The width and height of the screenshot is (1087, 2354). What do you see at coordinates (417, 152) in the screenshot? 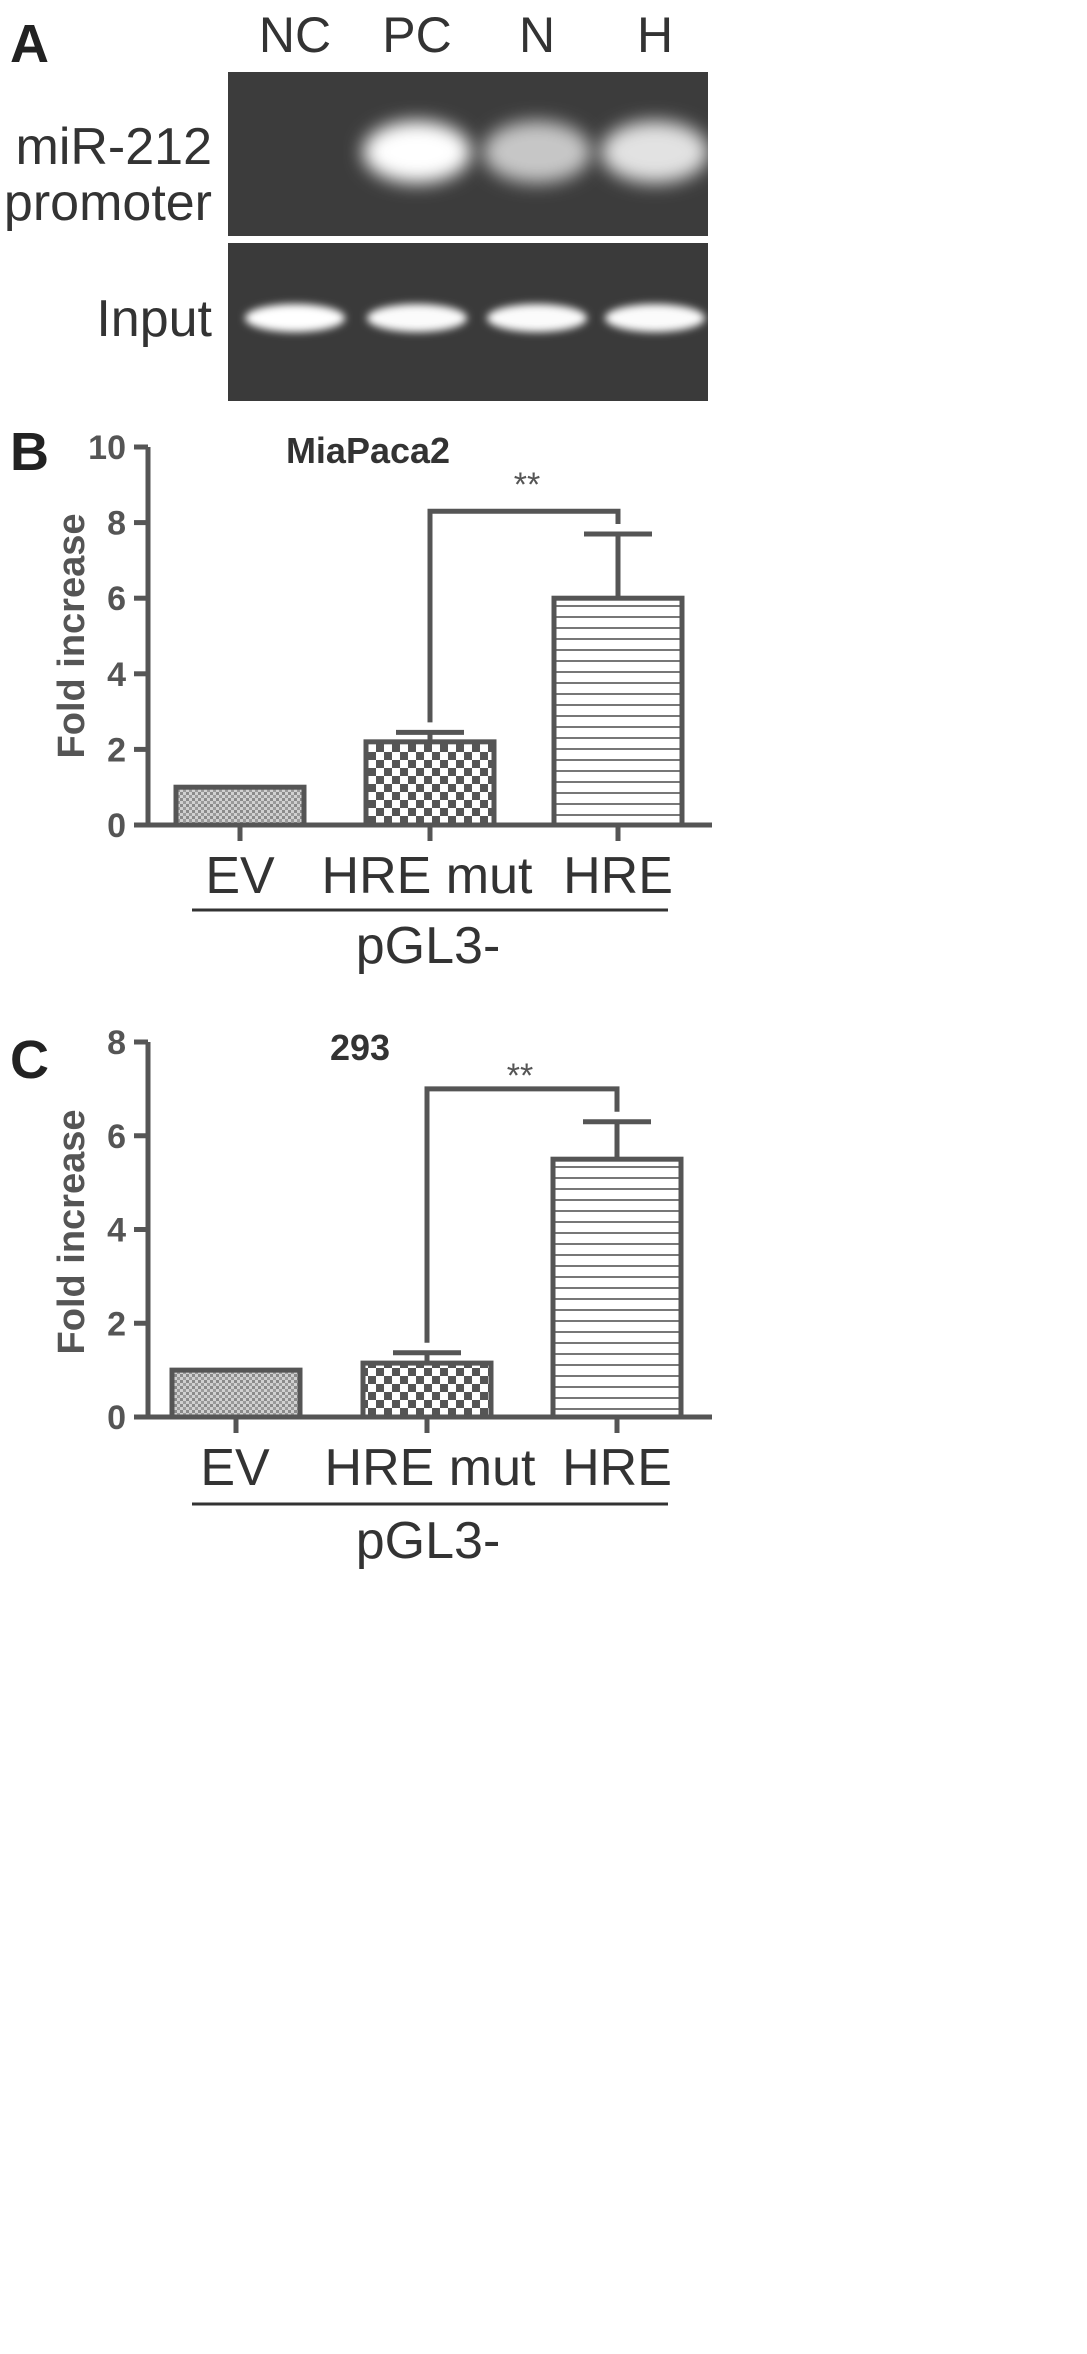
I see `gel-band-promoter-pc` at bounding box center [417, 152].